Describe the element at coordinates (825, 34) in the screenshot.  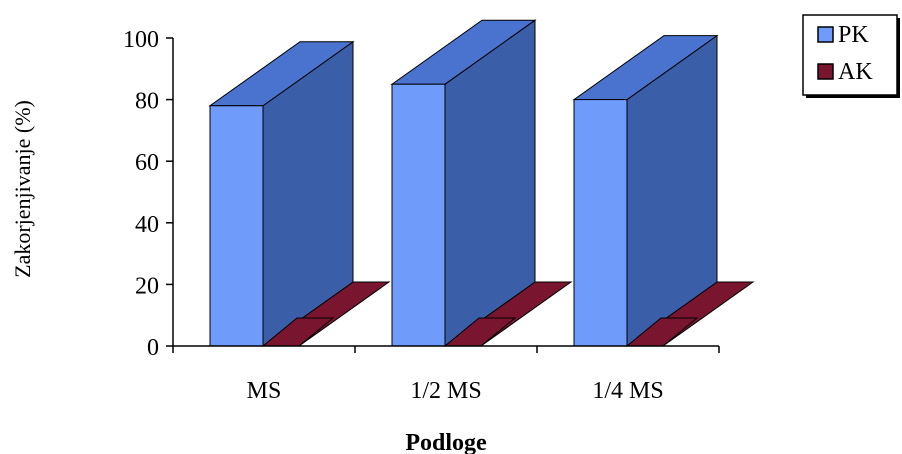
I see `legend-swatch-pk` at that location.